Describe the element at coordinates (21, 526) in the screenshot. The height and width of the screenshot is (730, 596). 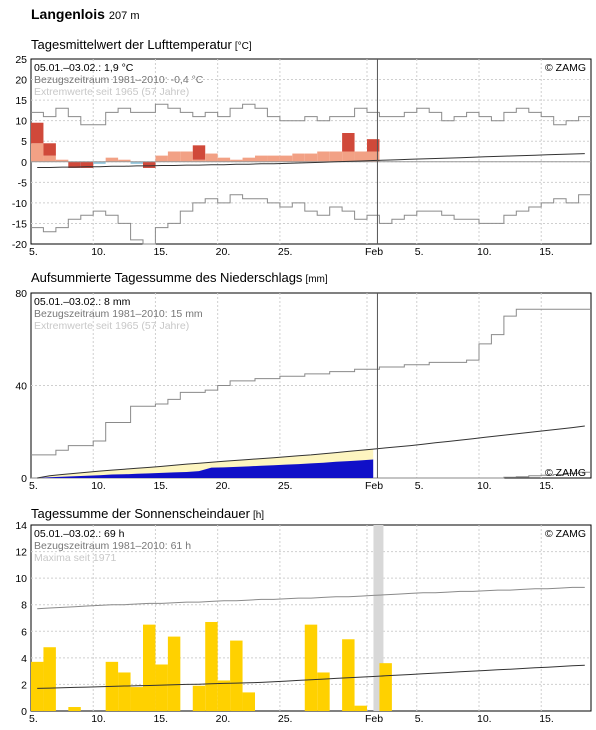
I see `y-tick-label: 14` at that location.